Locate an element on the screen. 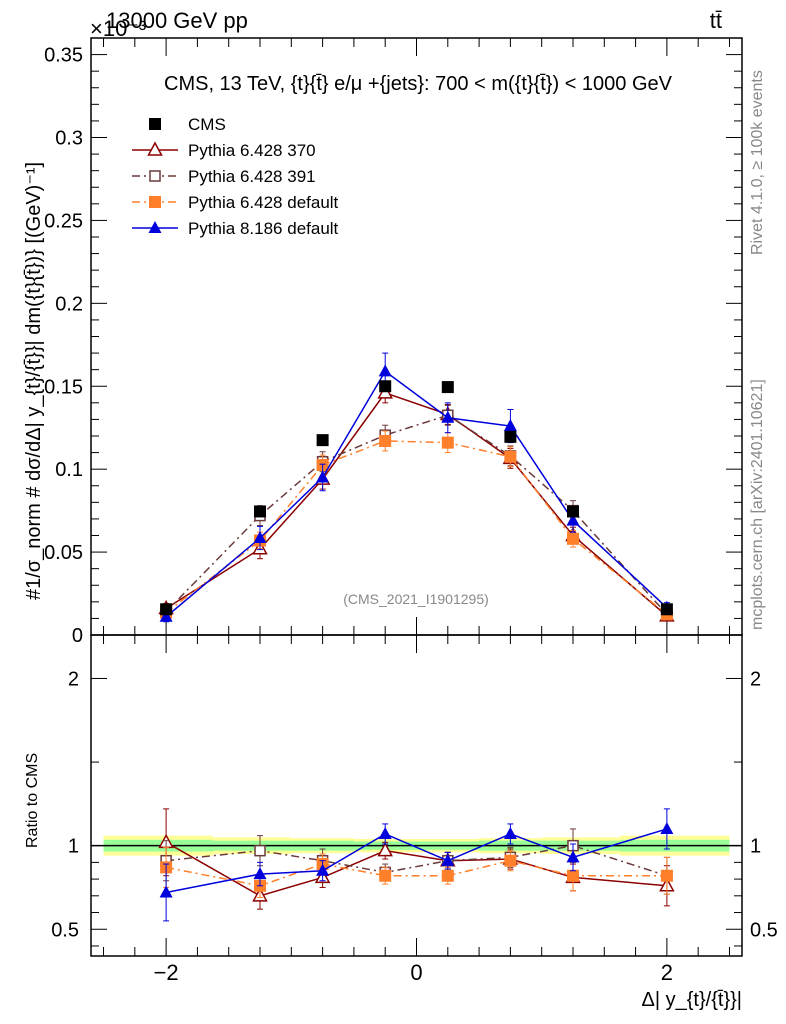  header-right: tt̄ is located at coordinates (716, 20).